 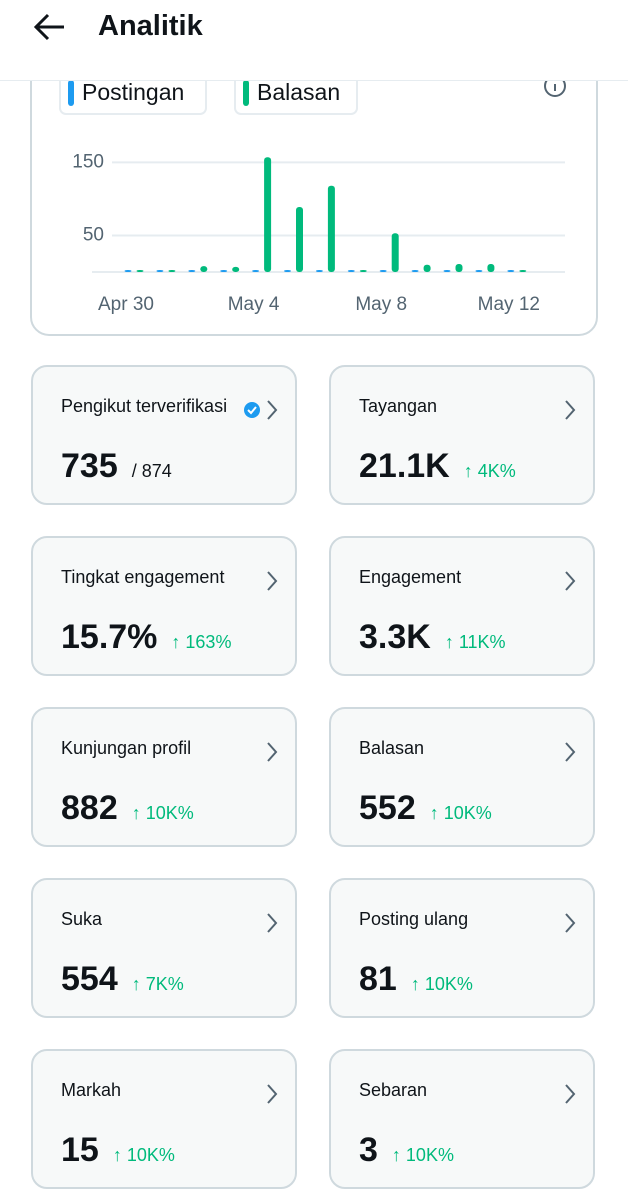 What do you see at coordinates (392, 748) in the screenshot?
I see `metric-label: Balasan` at bounding box center [392, 748].